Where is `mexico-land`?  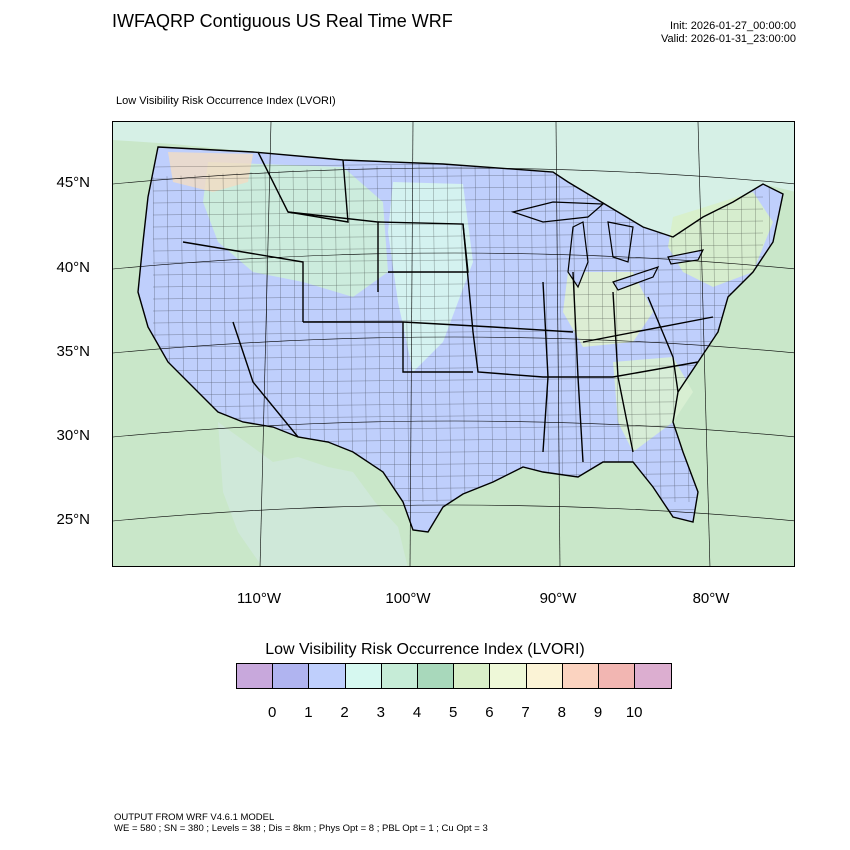 mexico-land is located at coordinates (313, 494).